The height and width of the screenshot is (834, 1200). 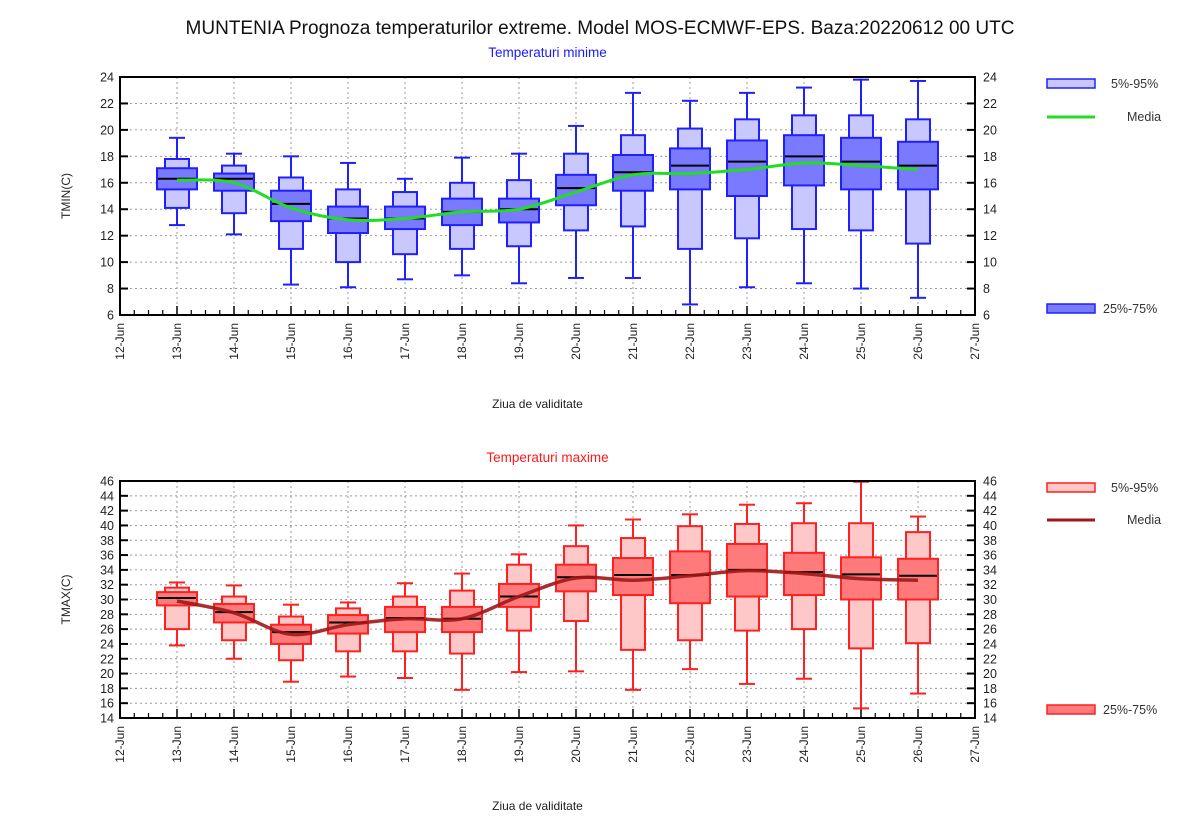 I want to click on legend-label-5-95: 5%-95%, so click(x=1134, y=488).